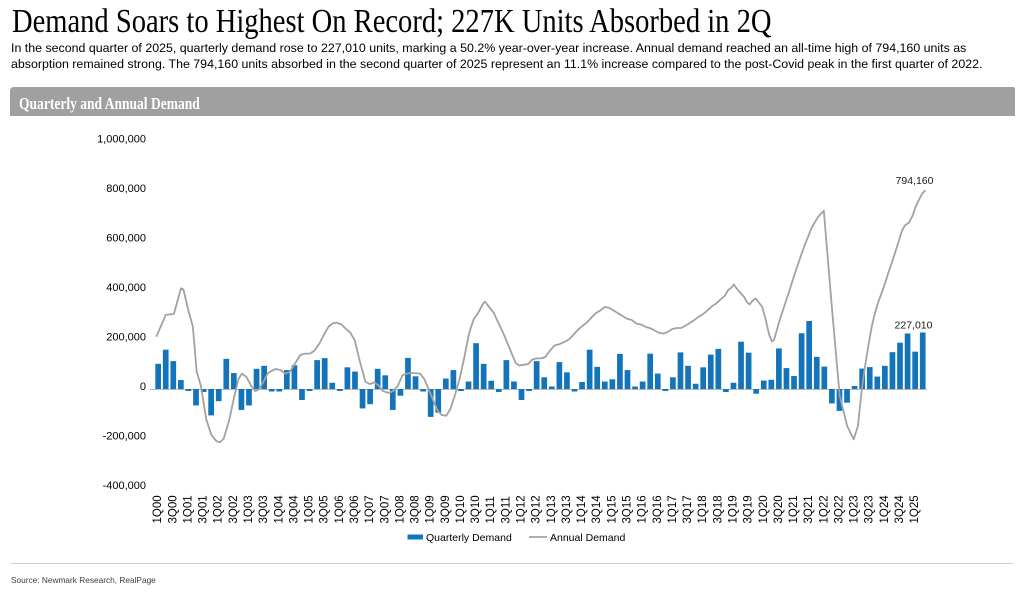 Image resolution: width=1024 pixels, height=598 pixels. I want to click on svg-text: 1Q05, so click(310, 509).